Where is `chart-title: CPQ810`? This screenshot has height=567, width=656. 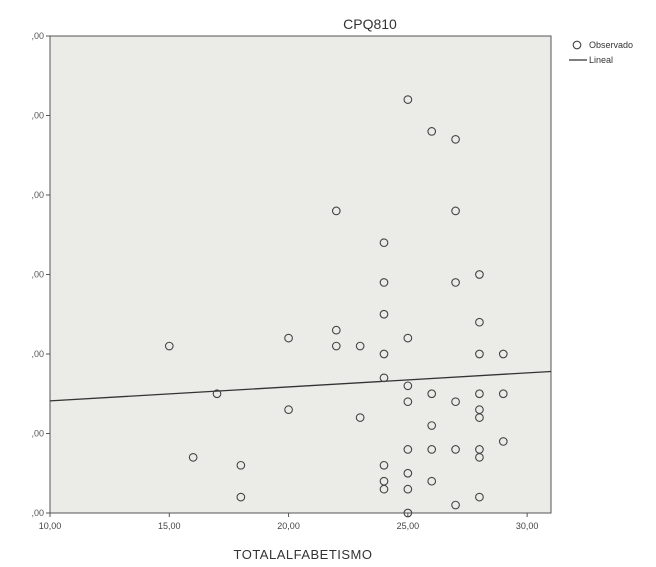 chart-title: CPQ810 is located at coordinates (370, 24).